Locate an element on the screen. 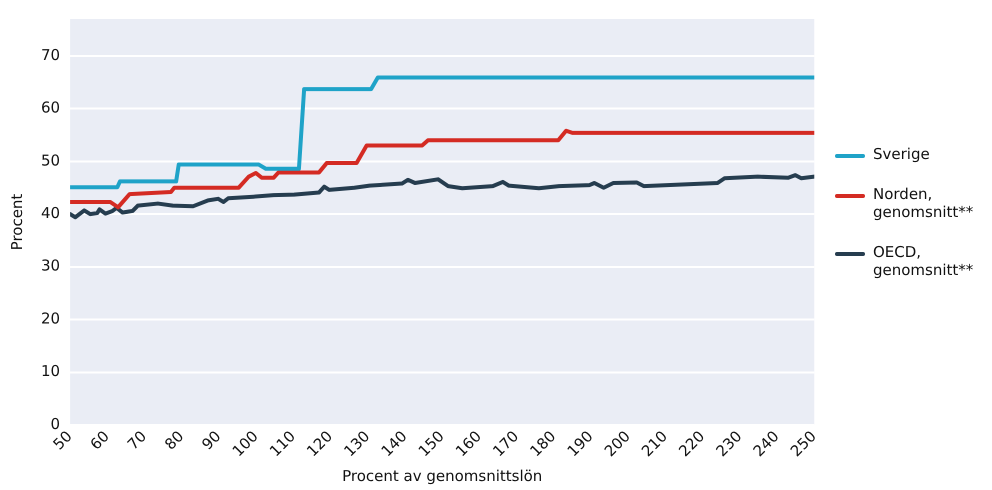 The width and height of the screenshot is (992, 490). x-tick-label: 150 is located at coordinates (431, 443).